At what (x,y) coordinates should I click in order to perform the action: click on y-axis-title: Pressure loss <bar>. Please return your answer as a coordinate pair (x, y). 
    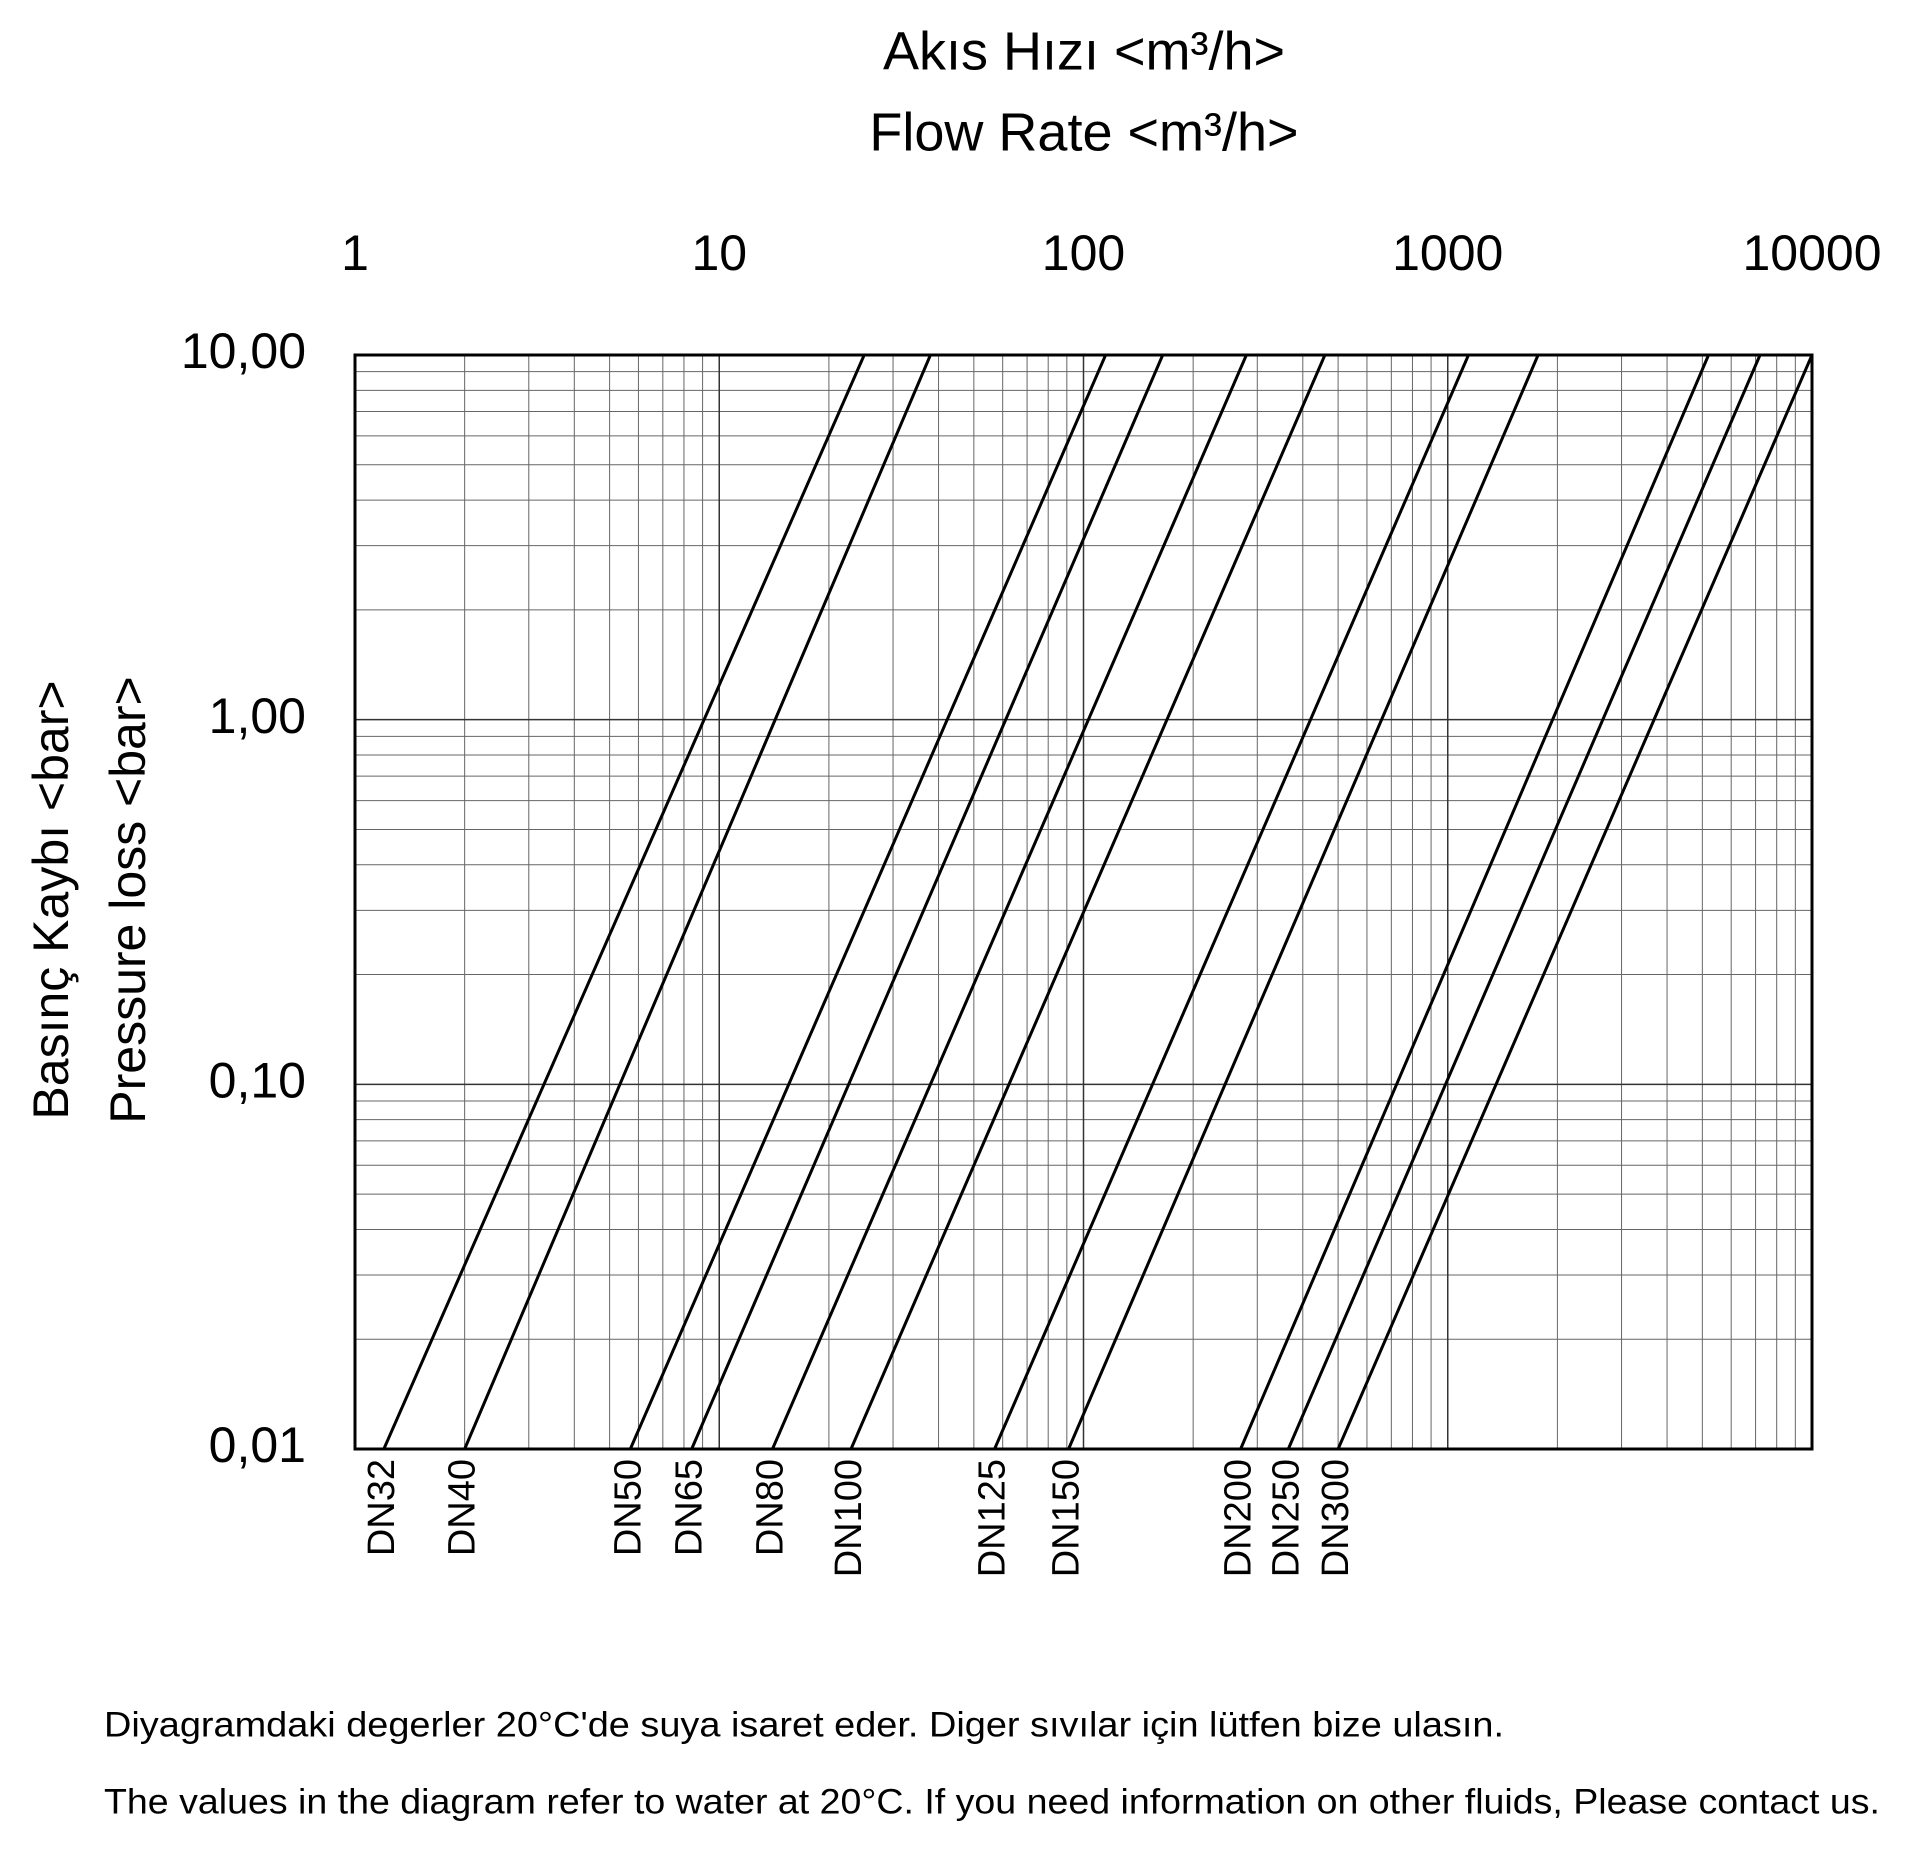
    Looking at the image, I should click on (128, 899).